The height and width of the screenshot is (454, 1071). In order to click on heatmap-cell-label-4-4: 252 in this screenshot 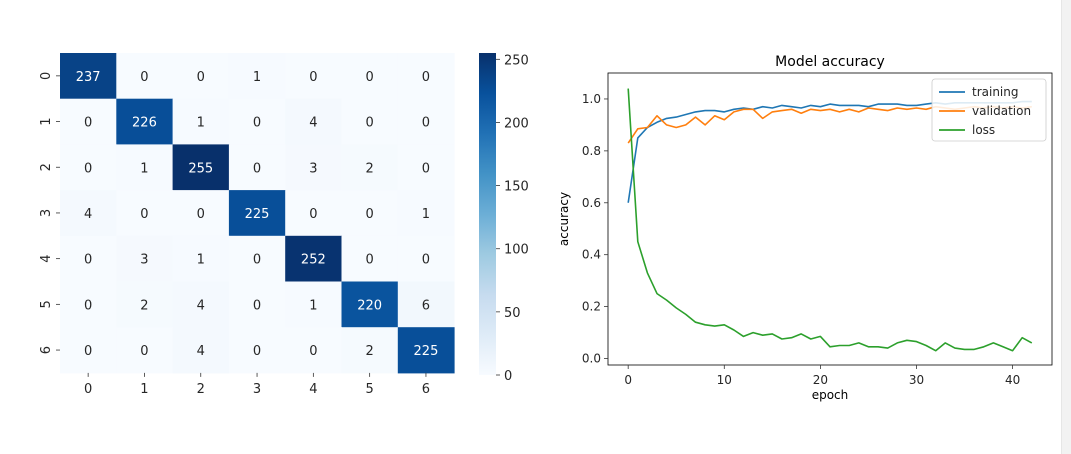, I will do `click(313, 260)`.